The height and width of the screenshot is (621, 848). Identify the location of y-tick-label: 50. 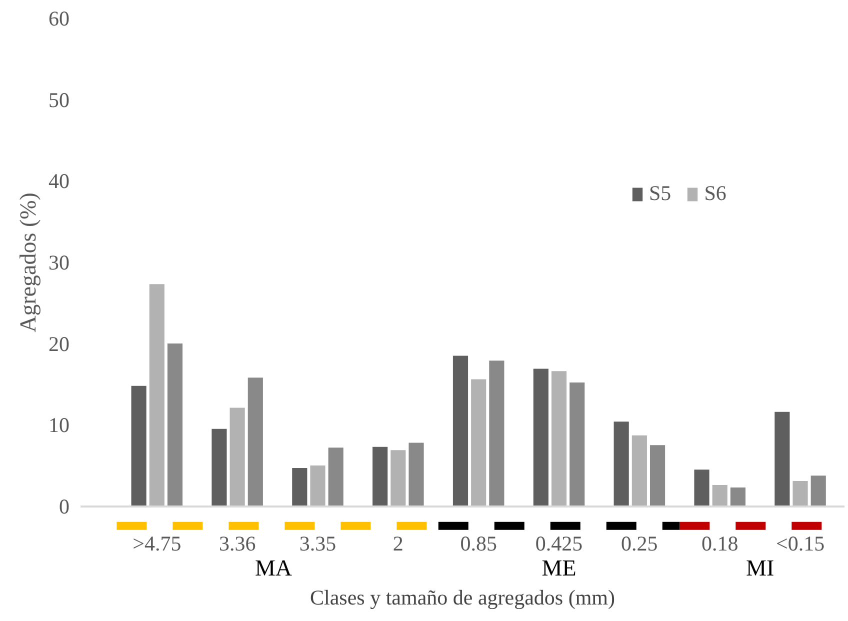
(59, 100).